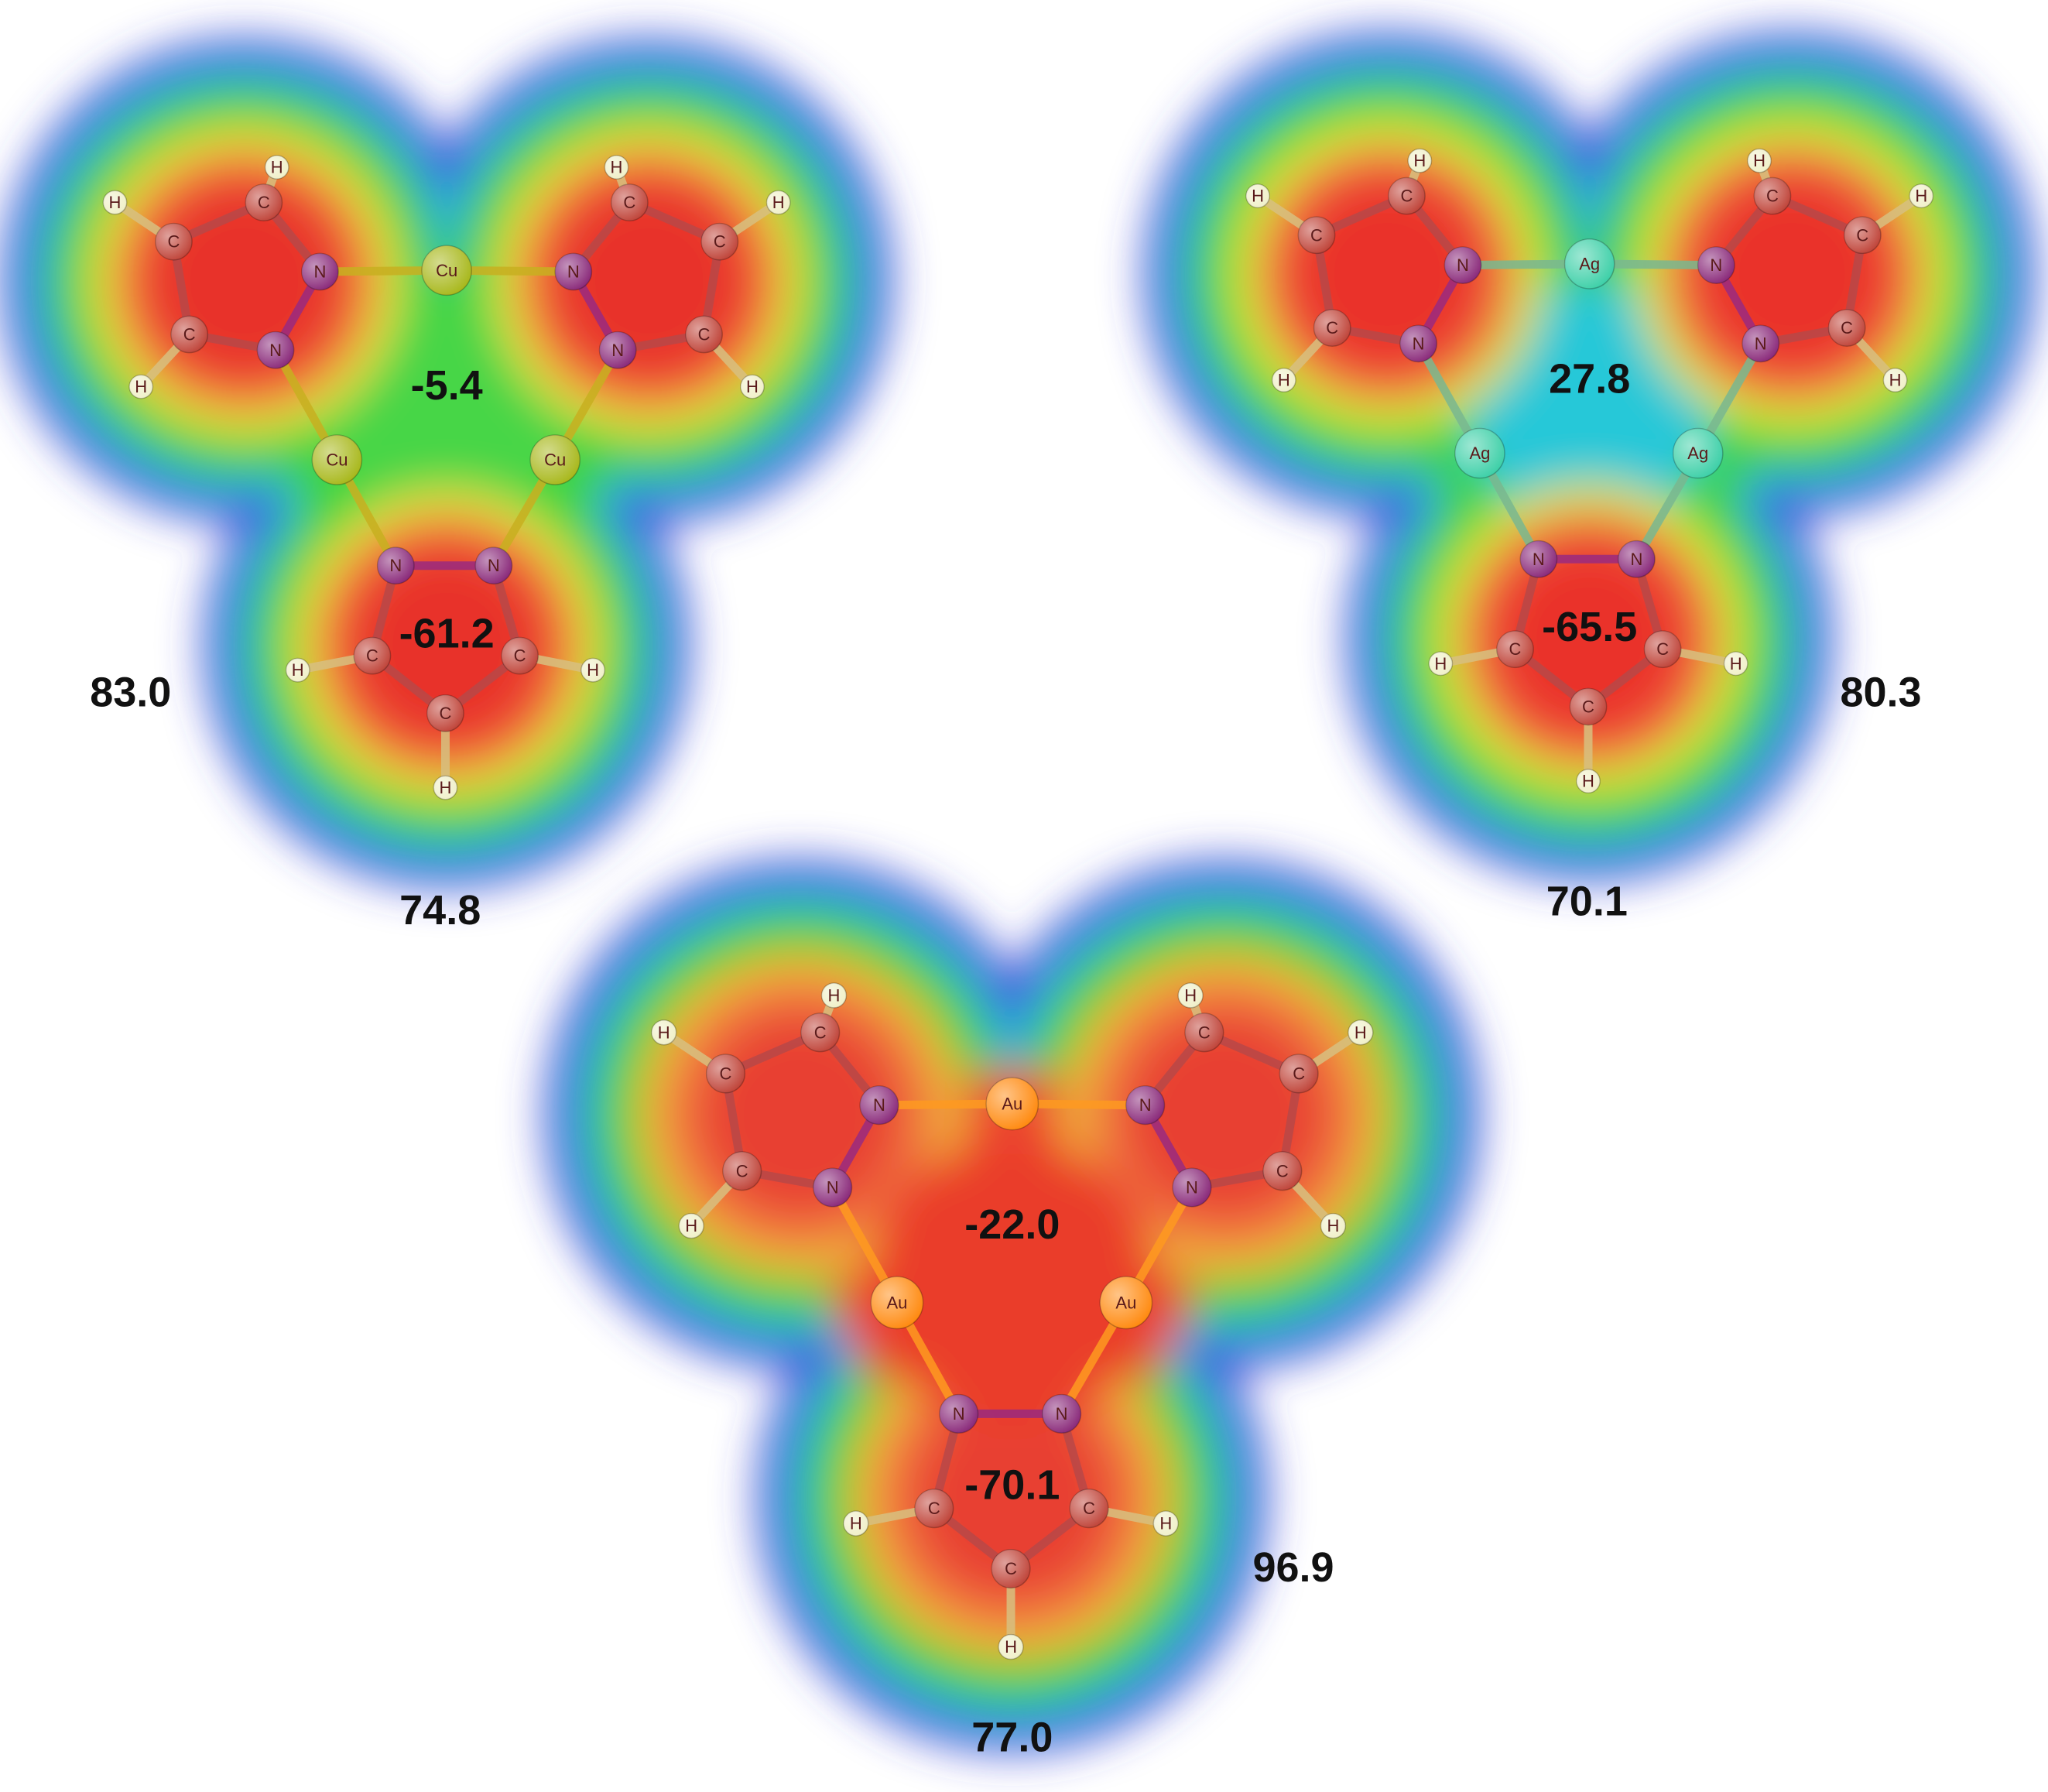 The width and height of the screenshot is (2048, 1792). I want to click on esp-value: -5.4, so click(447, 385).